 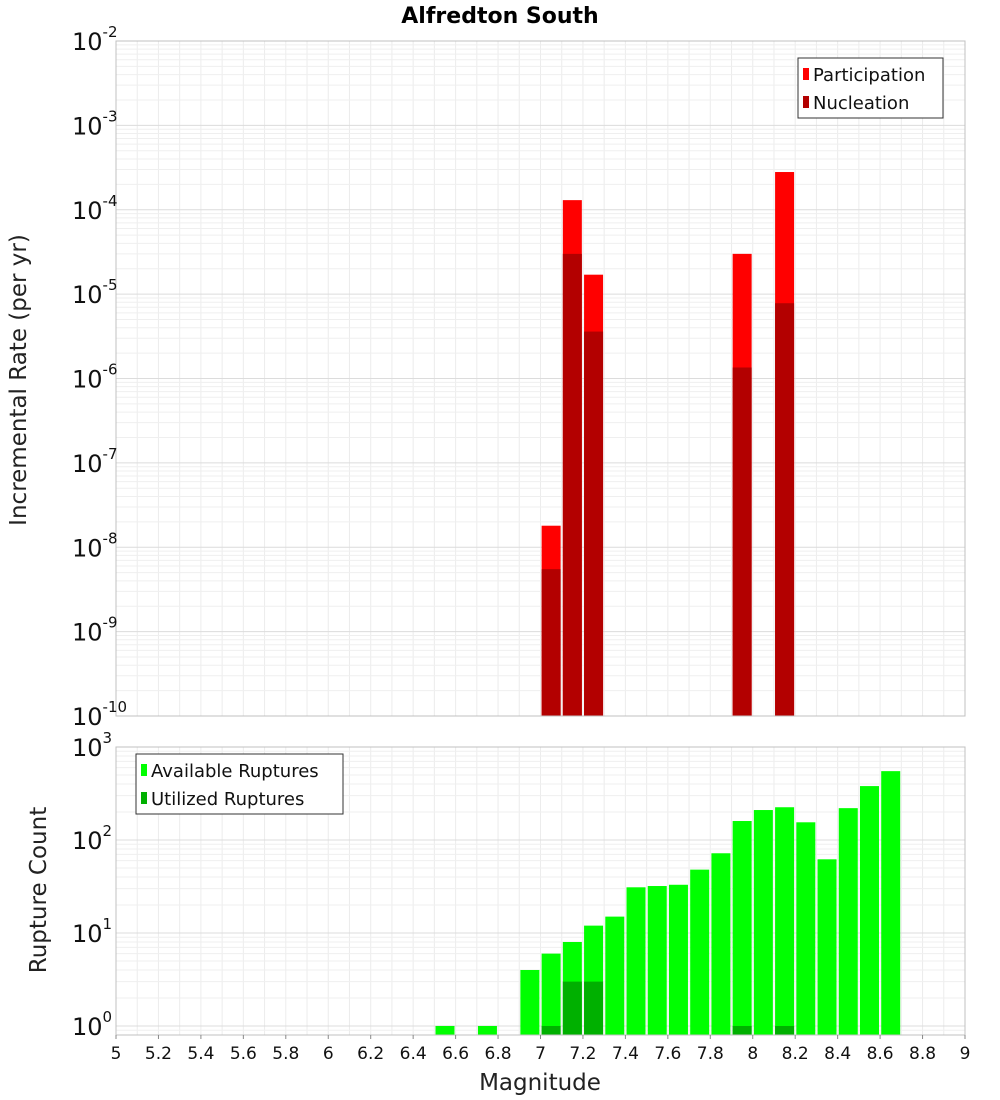 I want to click on chart-title: Alfredton South, so click(x=499, y=16).